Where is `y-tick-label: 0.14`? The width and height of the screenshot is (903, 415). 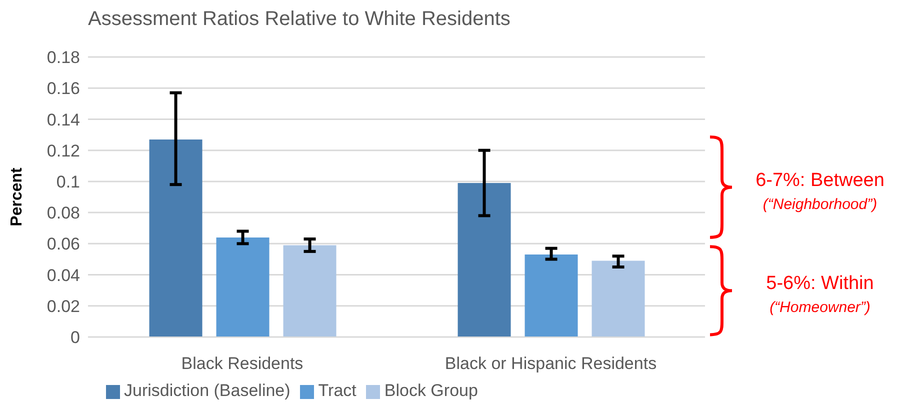
y-tick-label: 0.14 is located at coordinates (63, 120).